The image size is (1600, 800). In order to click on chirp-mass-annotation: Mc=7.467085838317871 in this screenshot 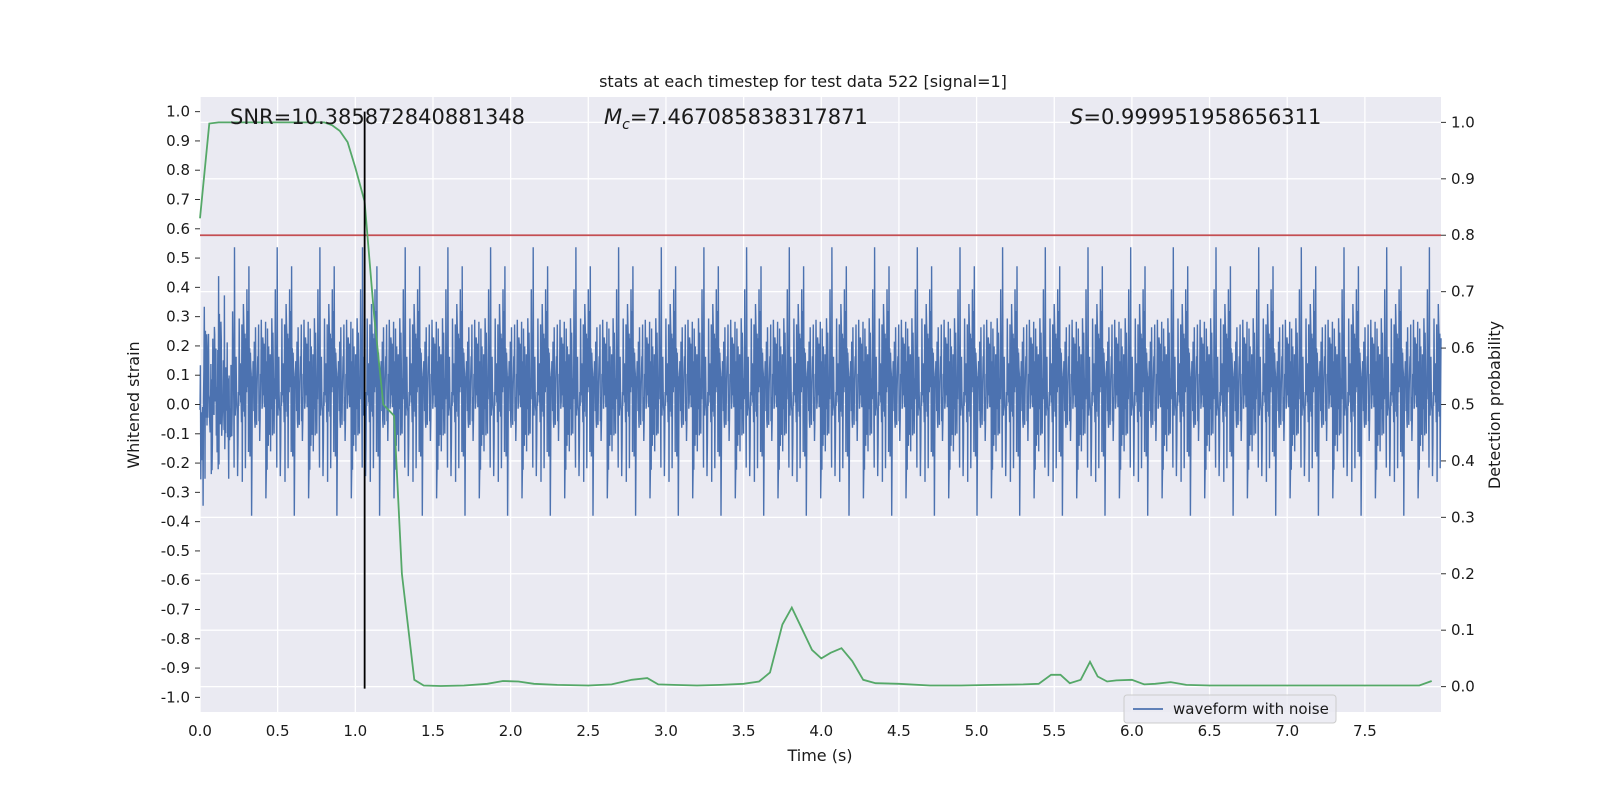, I will do `click(736, 119)`.